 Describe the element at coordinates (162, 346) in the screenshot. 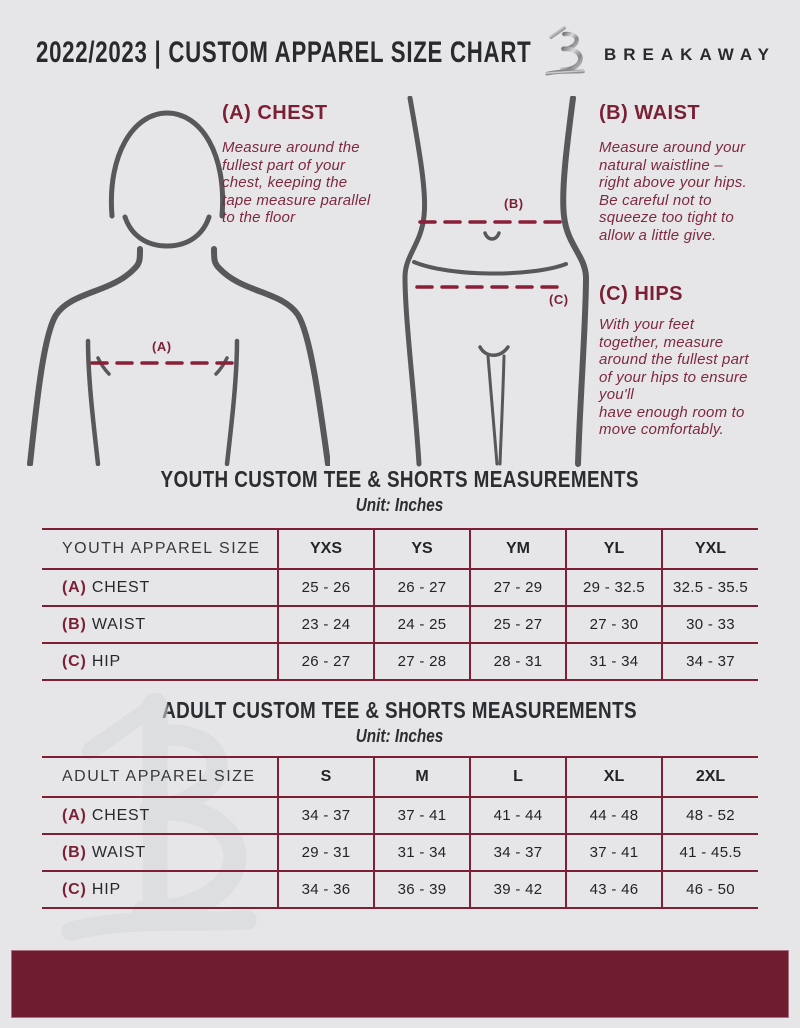

I see `chest-marker-label: (A)` at that location.